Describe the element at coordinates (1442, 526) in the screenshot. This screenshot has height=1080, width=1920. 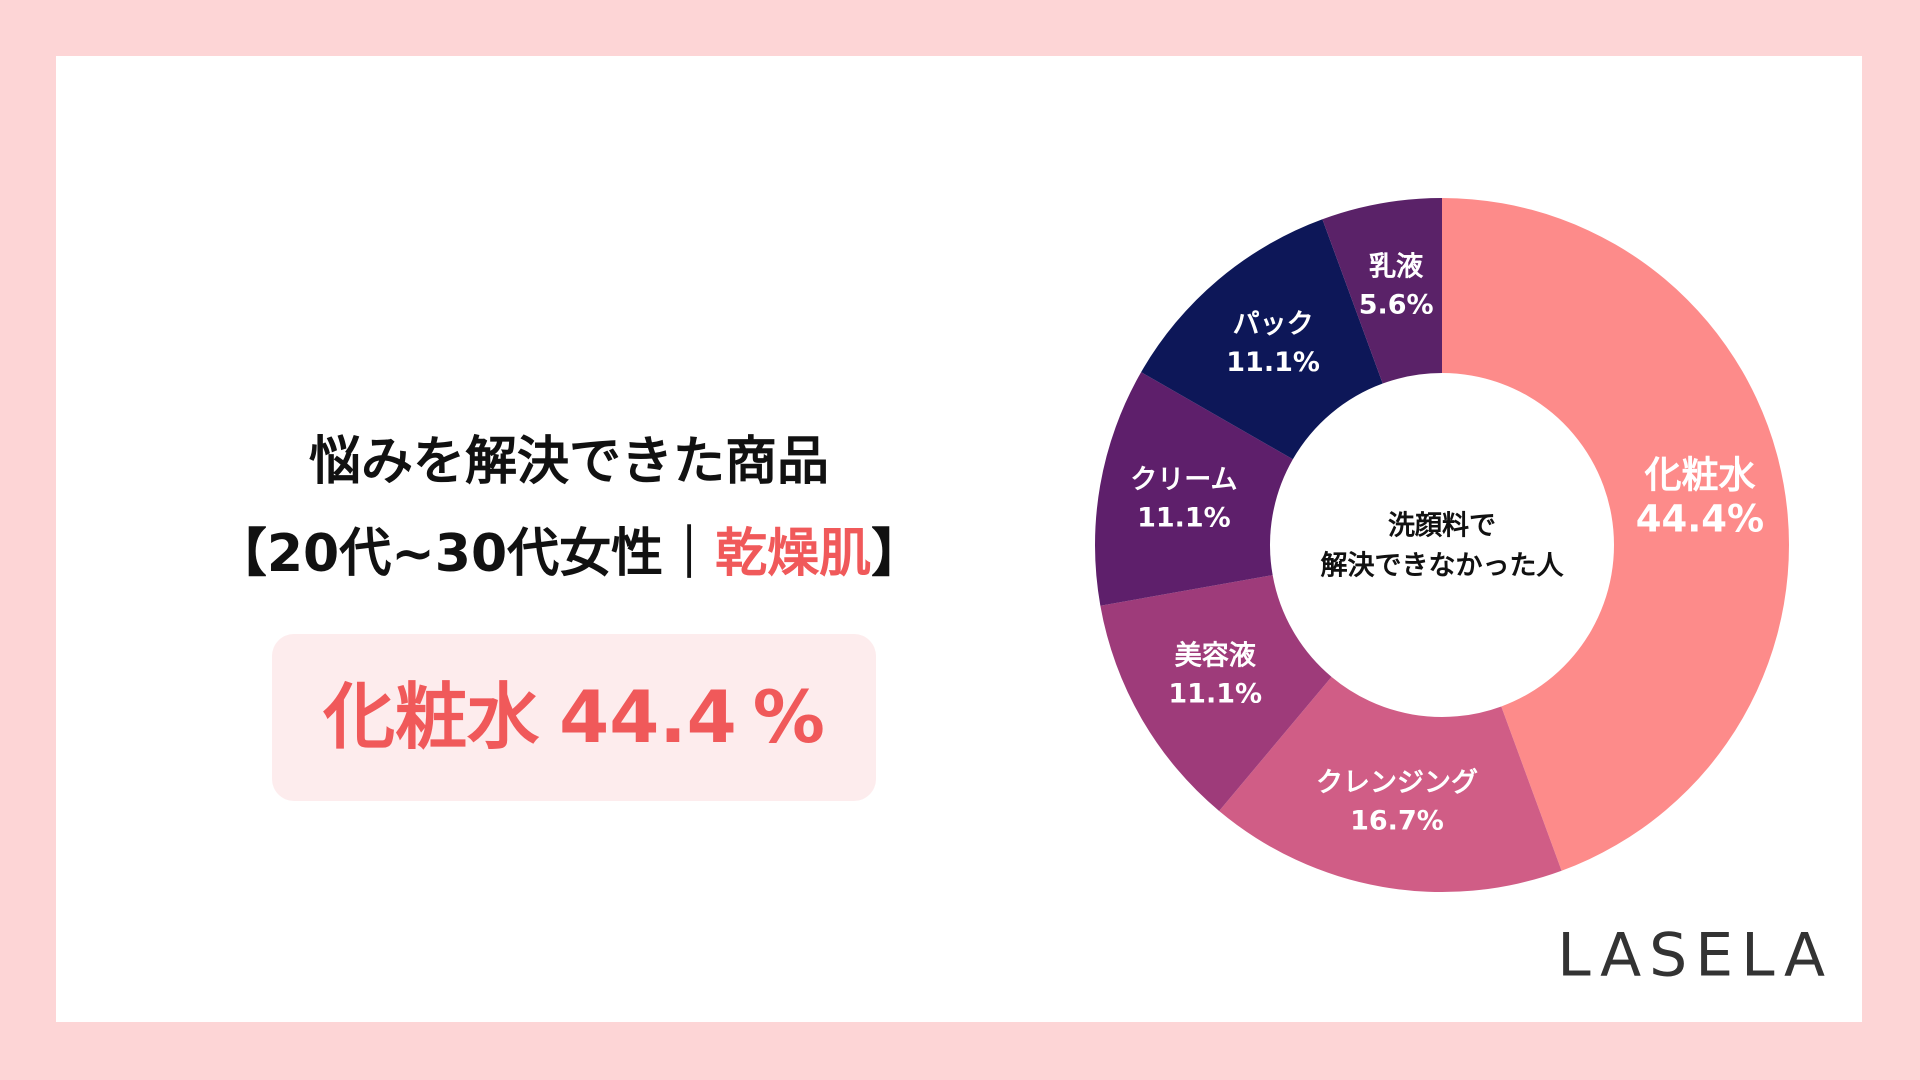
I see `center-label: 洗顔料で` at that location.